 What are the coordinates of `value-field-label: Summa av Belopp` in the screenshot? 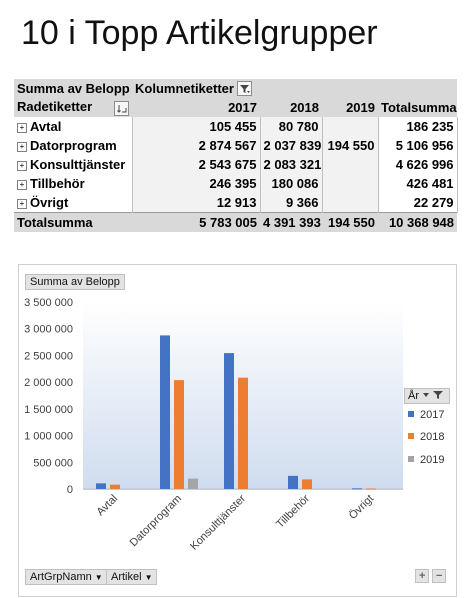 It's located at (73, 88).